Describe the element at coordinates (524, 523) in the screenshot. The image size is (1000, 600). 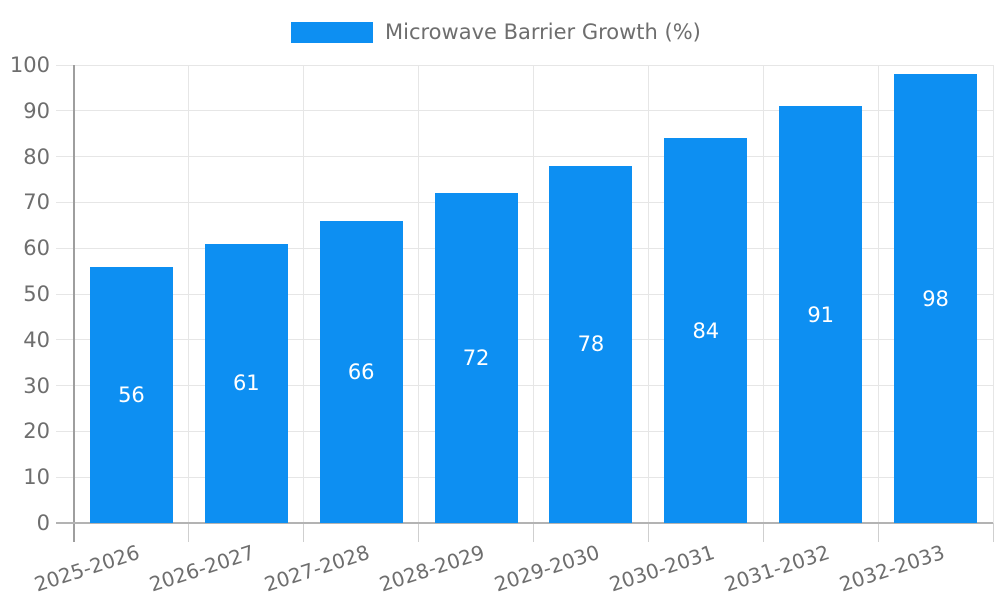
I see `x-axis-line` at that location.